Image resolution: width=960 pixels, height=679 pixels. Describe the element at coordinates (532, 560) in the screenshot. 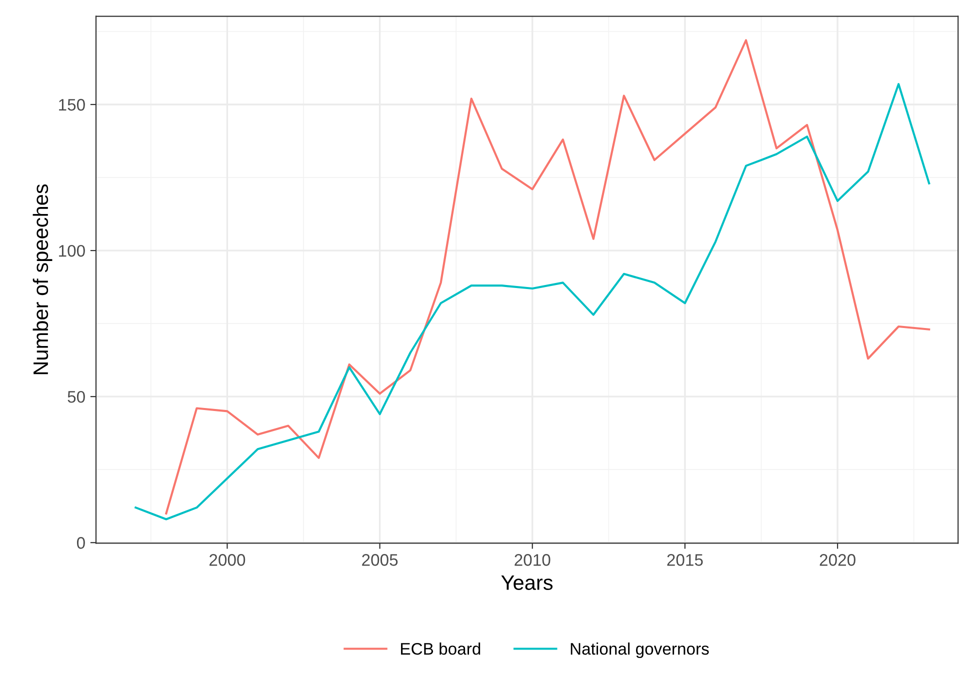

I see `x-tick-label: 2010` at that location.